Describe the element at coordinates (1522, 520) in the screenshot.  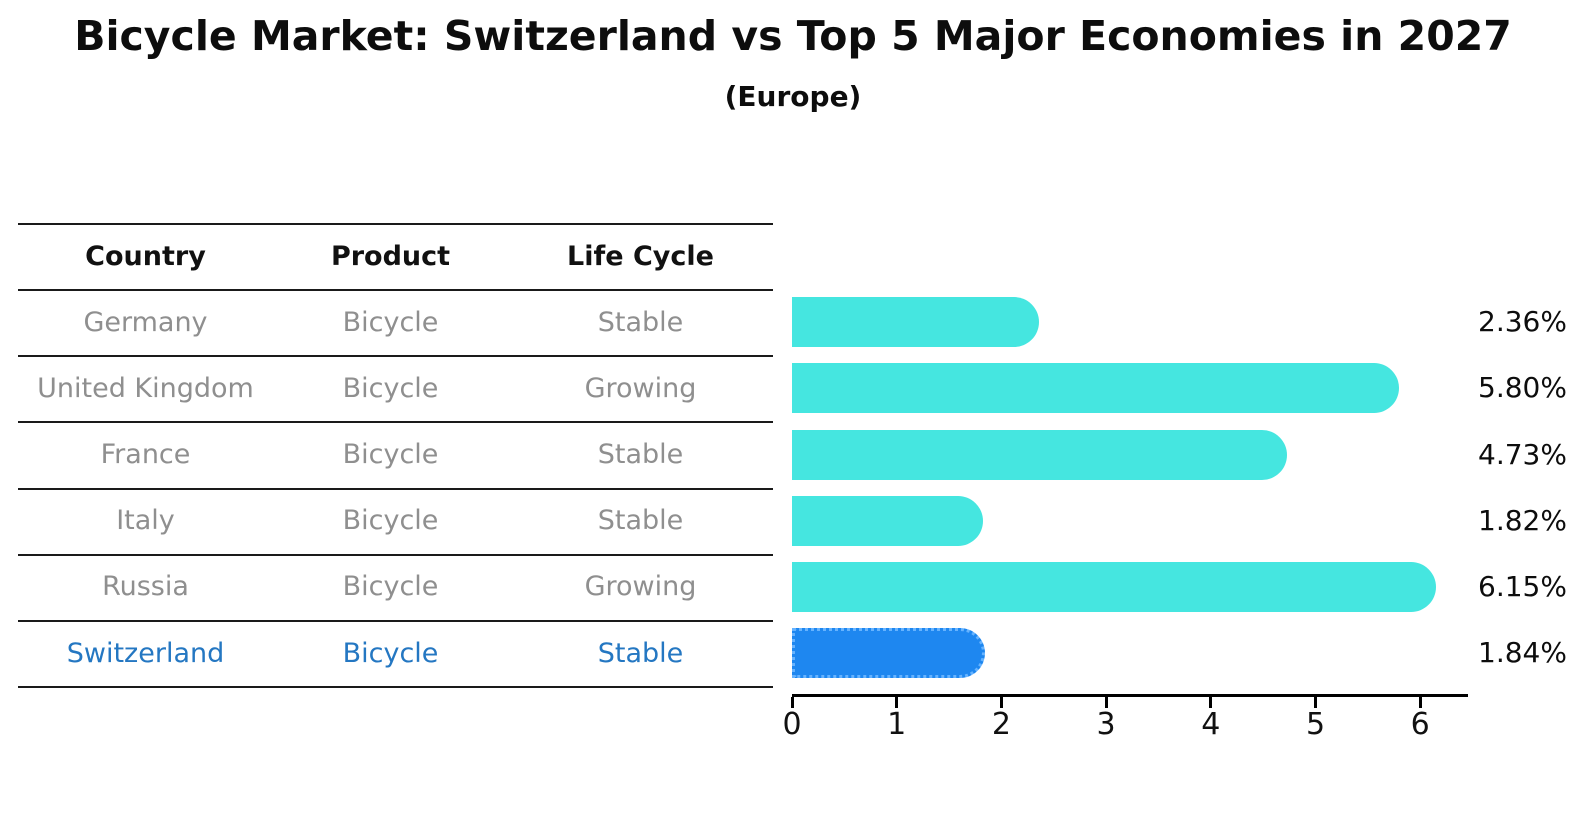
I see `value-label: 1.82%` at that location.